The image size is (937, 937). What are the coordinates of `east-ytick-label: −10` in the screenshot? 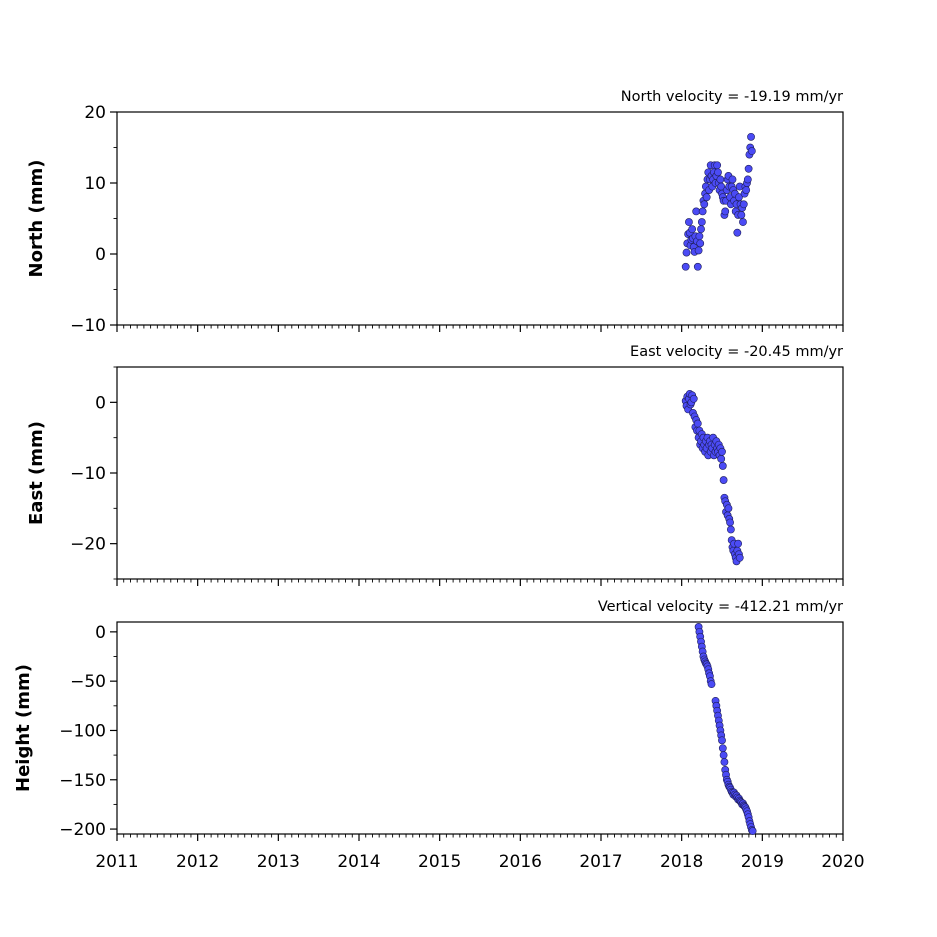 It's located at (88, 474).